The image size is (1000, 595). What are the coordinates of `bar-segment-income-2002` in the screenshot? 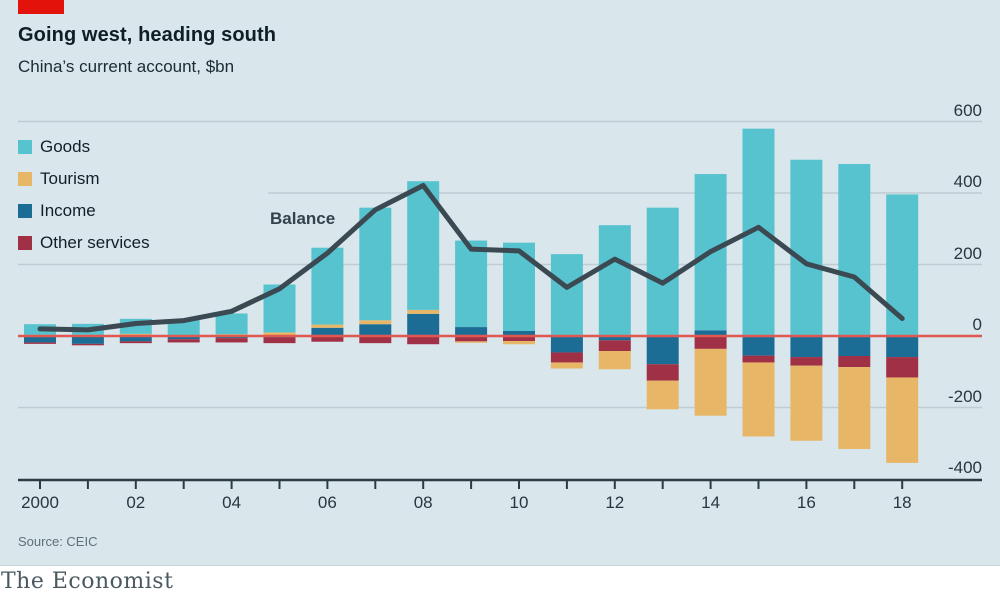 It's located at (135, 339).